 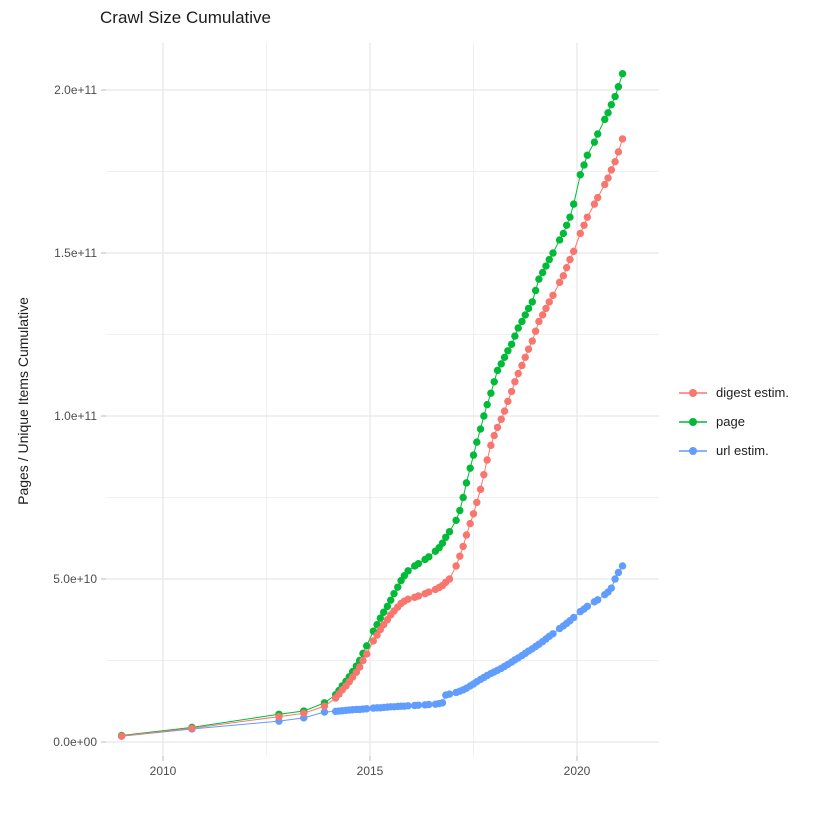 I want to click on chart-title: Crawl Size Cumulative, so click(x=185, y=17).